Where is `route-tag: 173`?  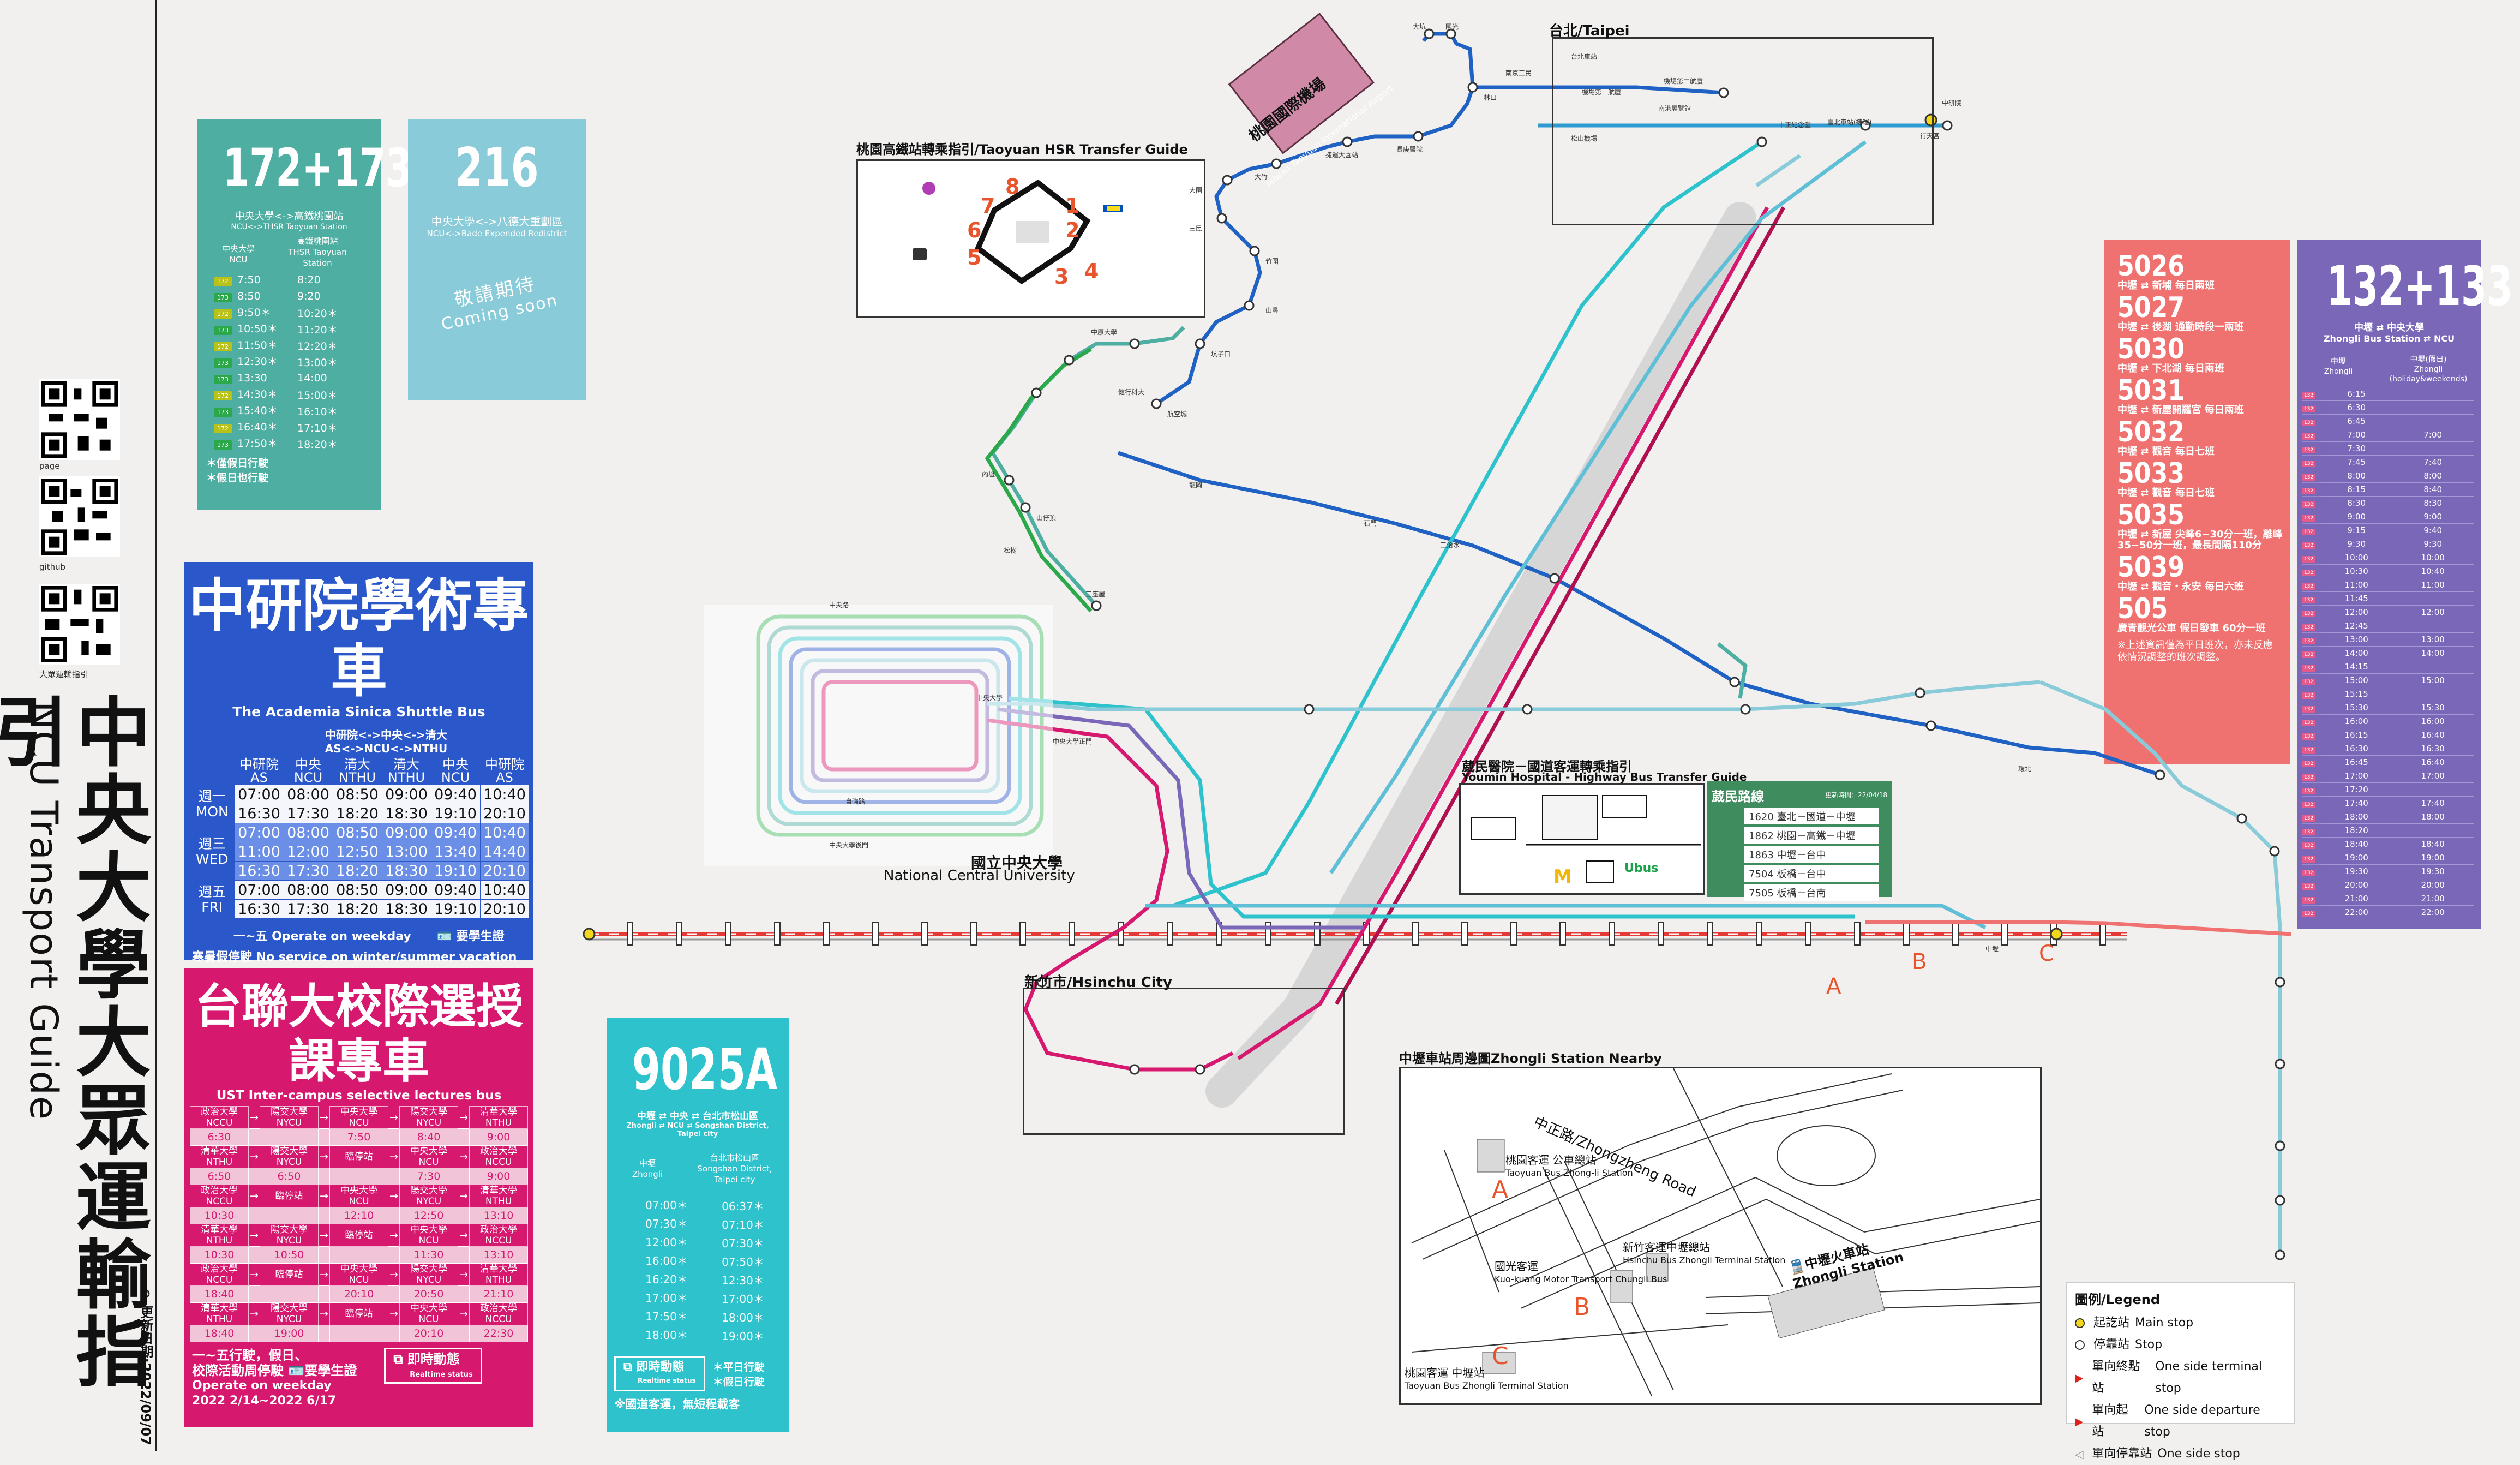 route-tag: 173 is located at coordinates (223, 412).